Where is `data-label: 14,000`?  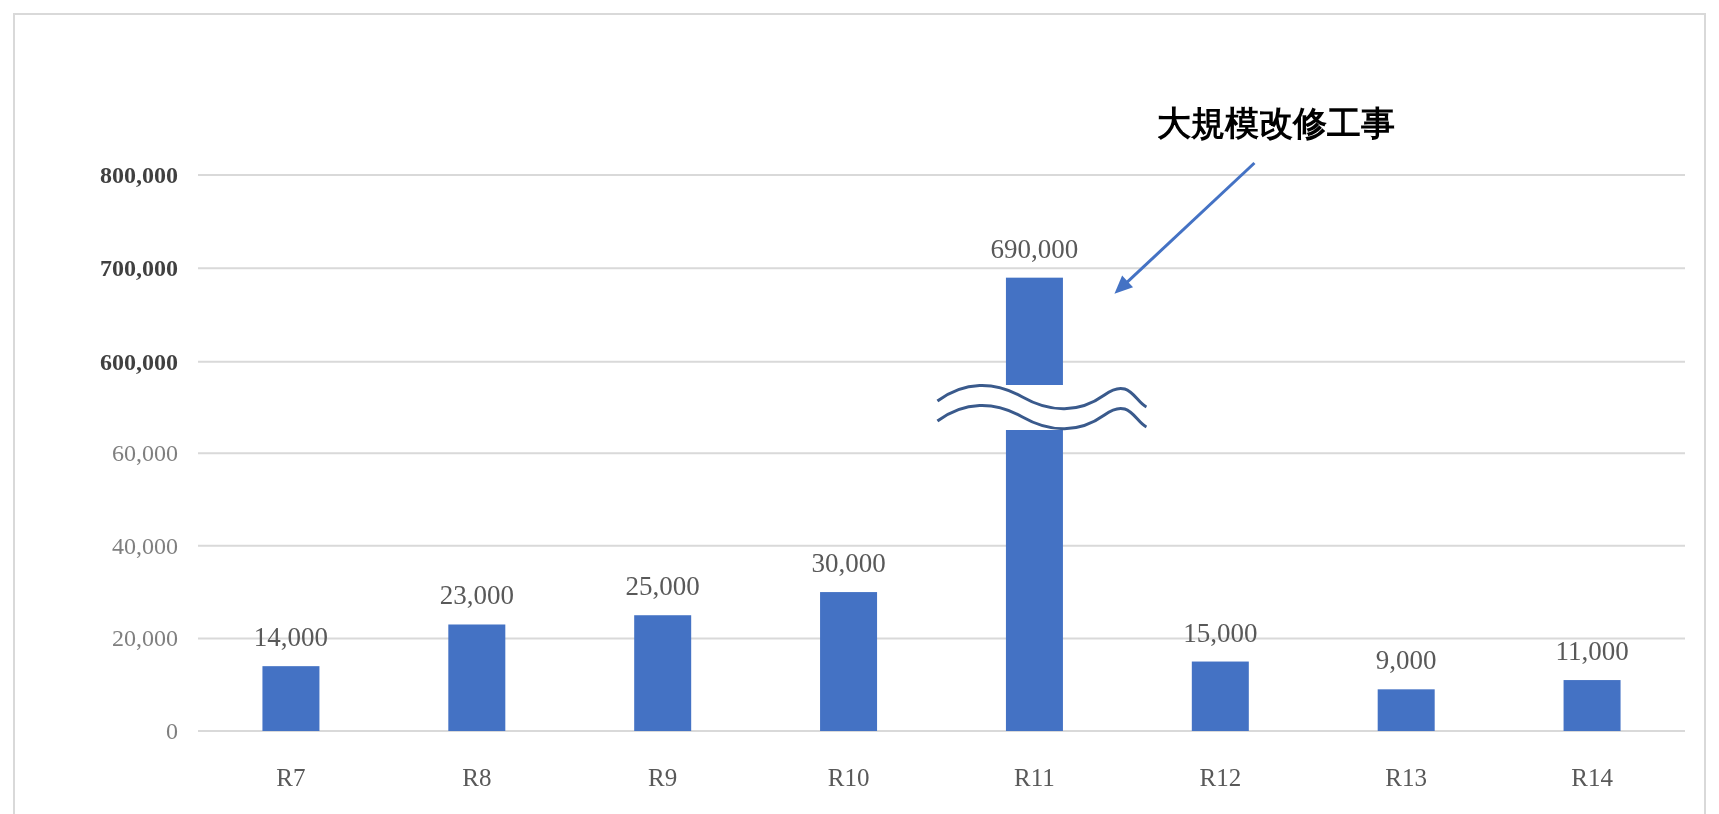 data-label: 14,000 is located at coordinates (291, 637).